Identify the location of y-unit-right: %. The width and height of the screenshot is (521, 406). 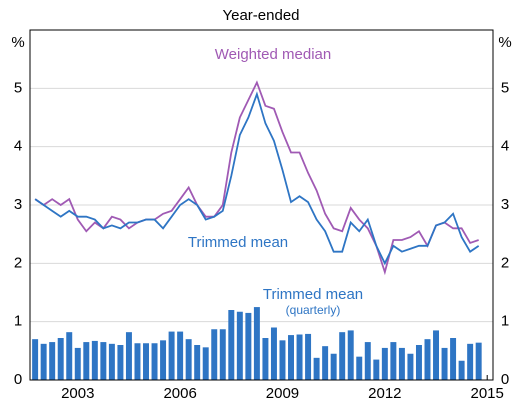
(504, 42).